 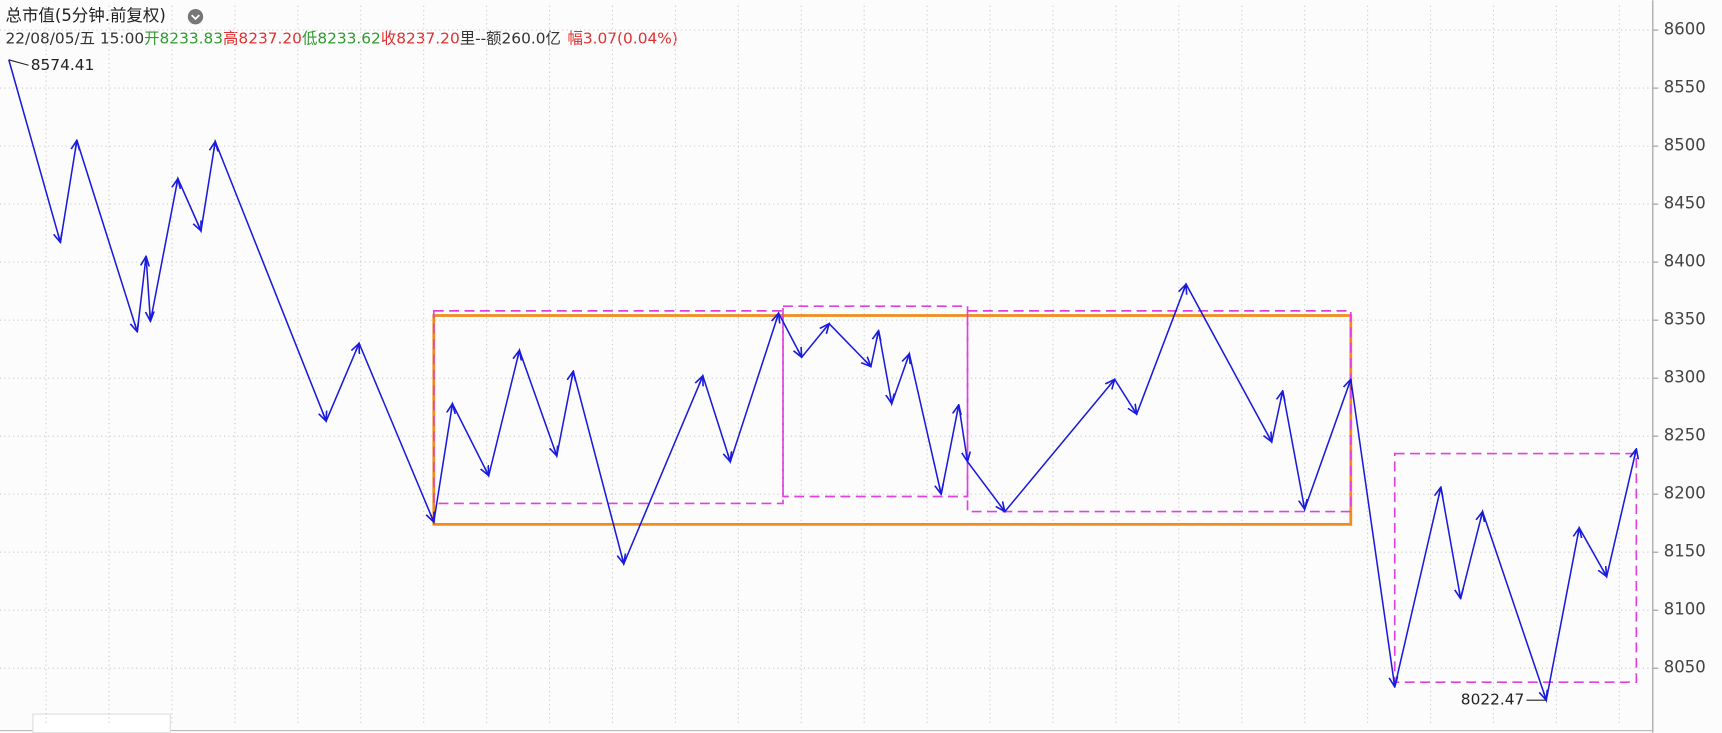 I want to click on info-field: 22/08/05/五 15:00, so click(x=74, y=38).